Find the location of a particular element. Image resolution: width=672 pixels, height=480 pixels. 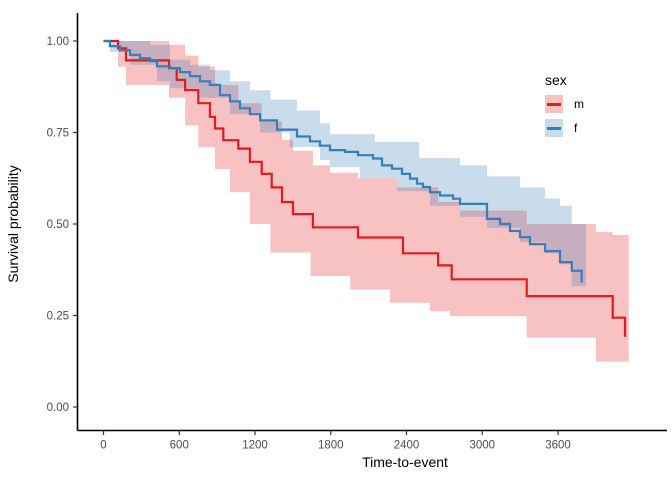

legend-title: sex is located at coordinates (556, 80).